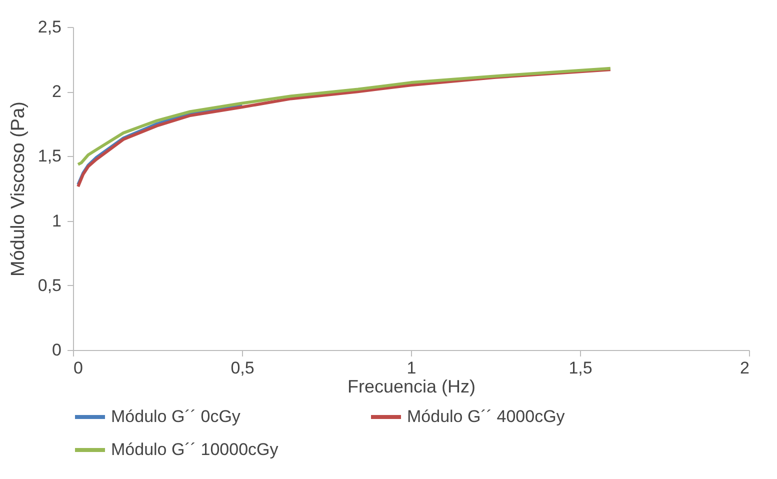 Image resolution: width=777 pixels, height=479 pixels. Describe the element at coordinates (411, 386) in the screenshot. I see `x-axis-title: Frecuencia (Hz)` at that location.